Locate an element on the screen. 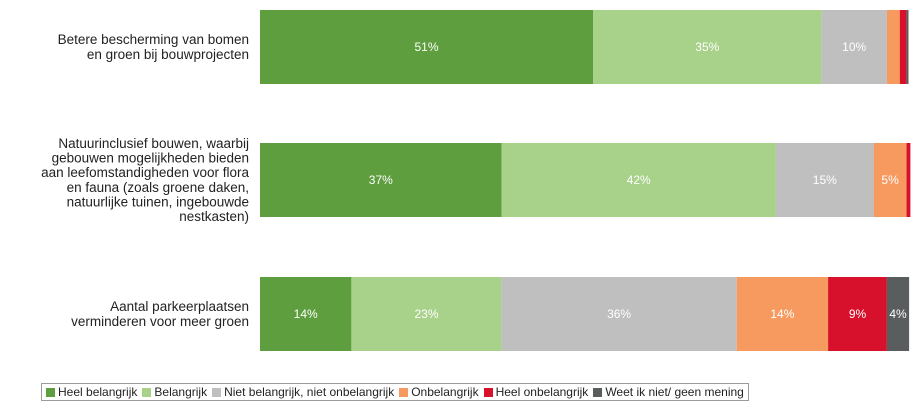 This screenshot has width=913, height=405. data-label: 36% is located at coordinates (619, 314).